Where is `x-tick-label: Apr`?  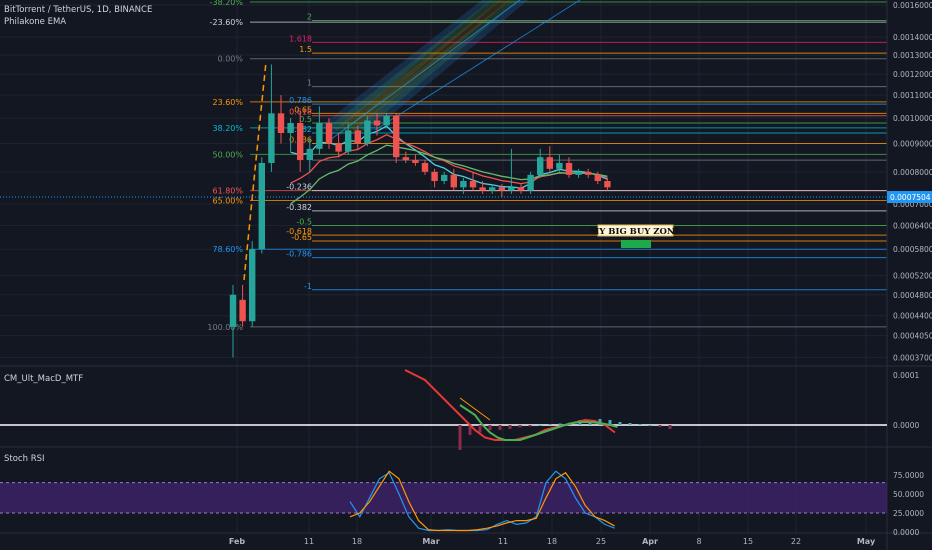
x-tick-label: Apr is located at coordinates (650, 541).